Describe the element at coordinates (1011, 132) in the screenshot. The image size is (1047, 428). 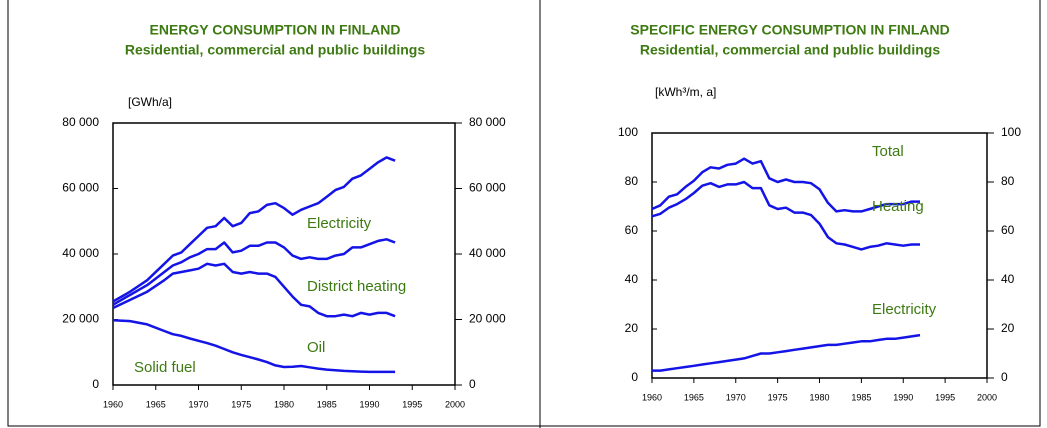
I see `y2-tick-label: 100` at that location.